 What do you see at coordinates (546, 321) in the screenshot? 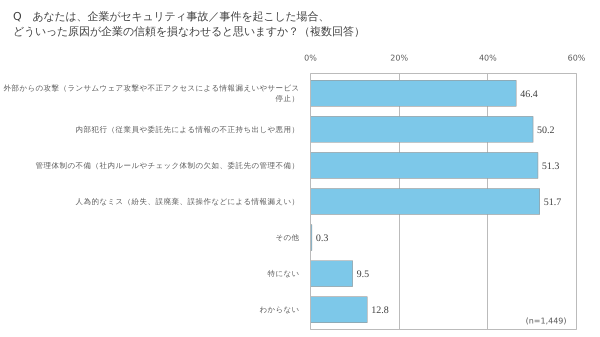
I see `annotation: (n=1,449)` at bounding box center [546, 321].